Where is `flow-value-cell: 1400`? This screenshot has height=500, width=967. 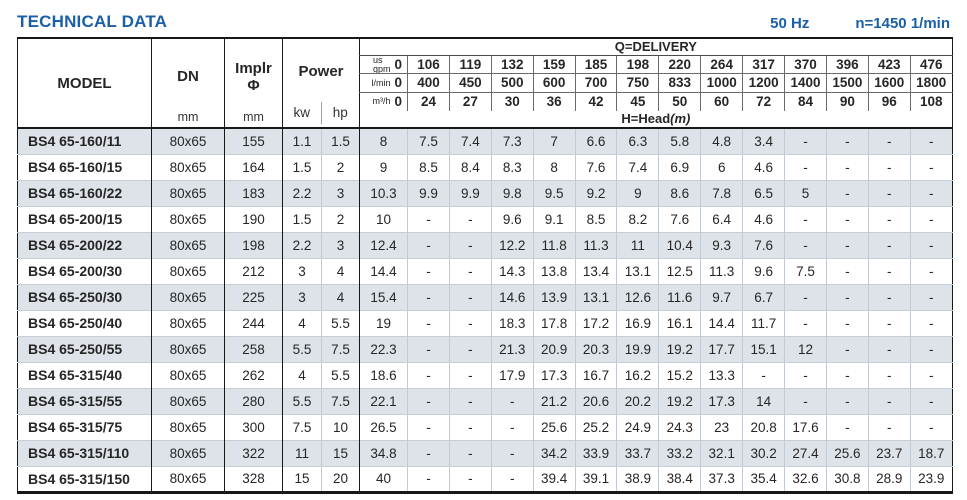
flow-value-cell: 1400 is located at coordinates (805, 83).